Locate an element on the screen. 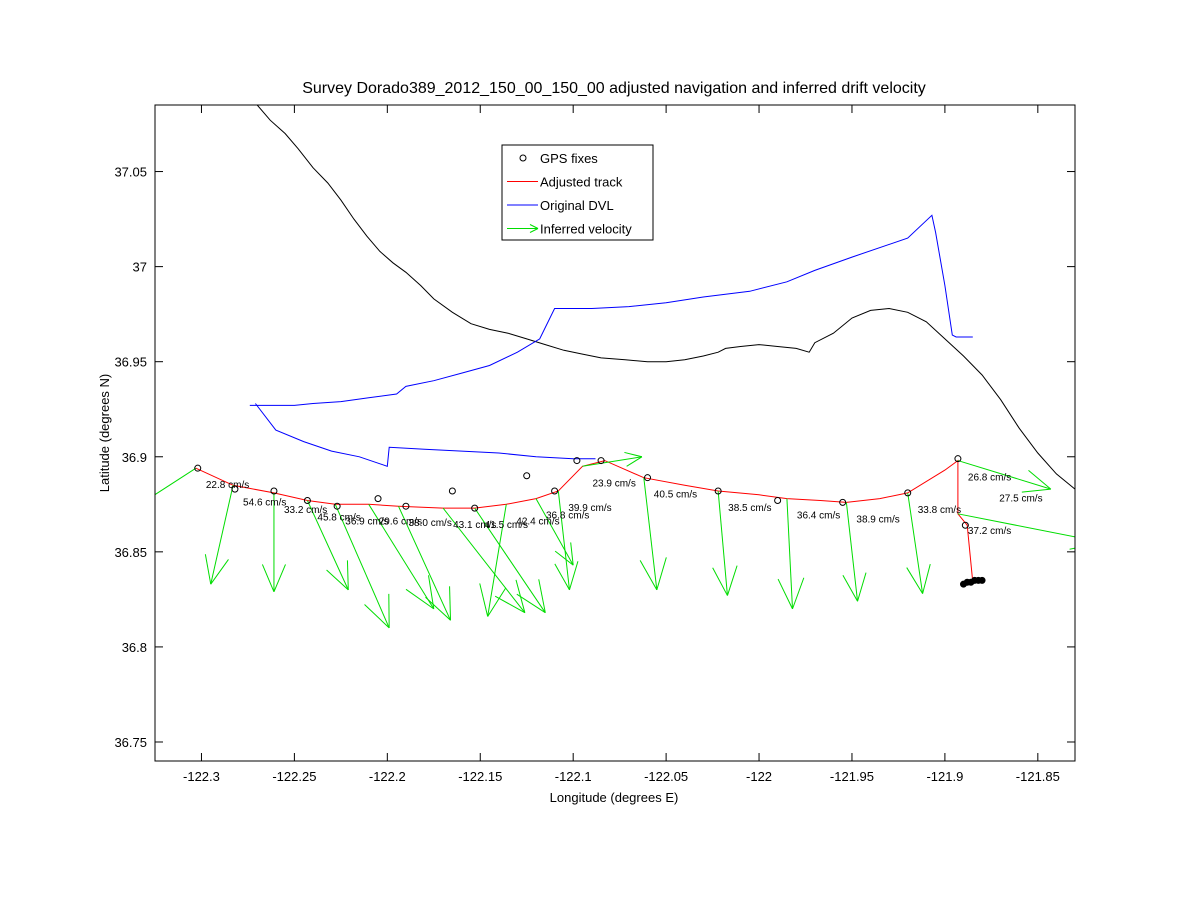  velocity-label-13: 40.5 cm/s is located at coordinates (675, 495).